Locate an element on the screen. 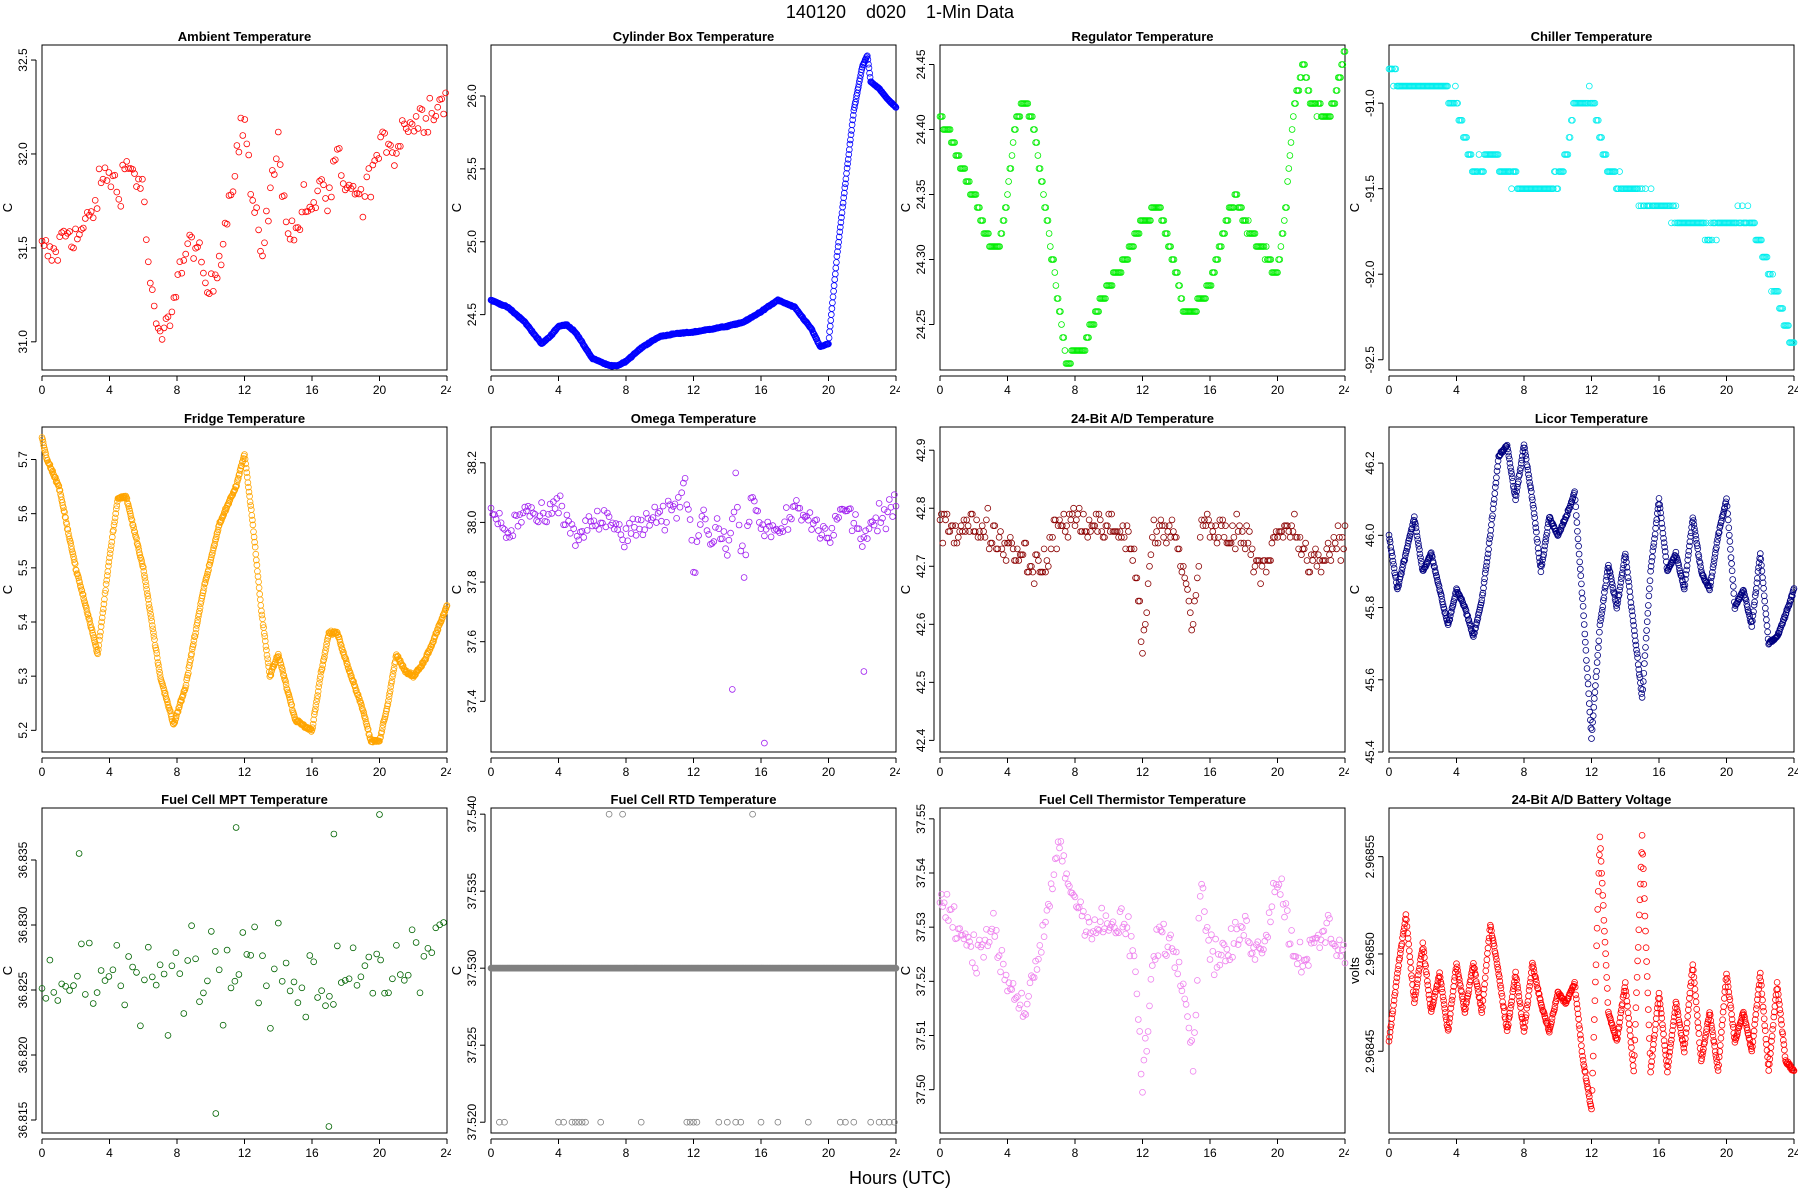 The width and height of the screenshot is (1800, 1200). x-tick-label: 12 is located at coordinates (245, 772).